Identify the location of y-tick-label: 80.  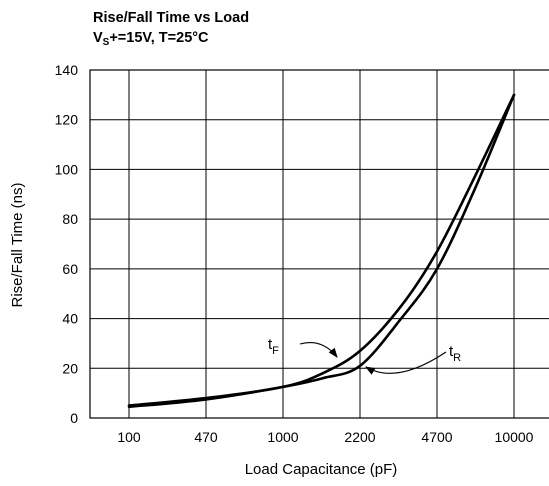
(70, 219).